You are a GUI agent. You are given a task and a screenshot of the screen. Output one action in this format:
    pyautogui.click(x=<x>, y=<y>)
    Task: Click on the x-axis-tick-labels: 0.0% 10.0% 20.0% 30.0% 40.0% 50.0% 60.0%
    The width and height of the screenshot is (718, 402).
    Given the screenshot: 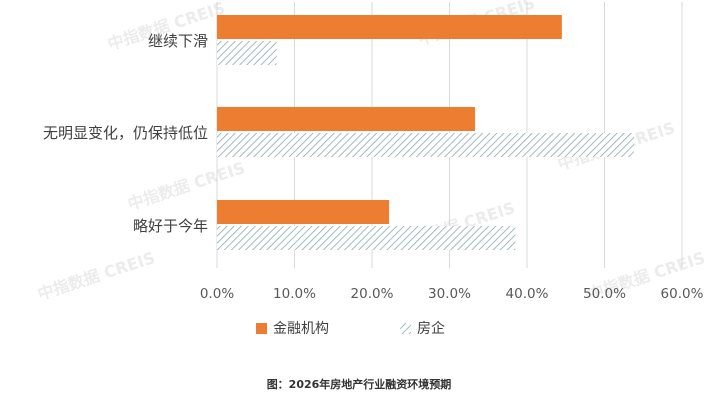 What is the action you would take?
    pyautogui.click(x=452, y=294)
    